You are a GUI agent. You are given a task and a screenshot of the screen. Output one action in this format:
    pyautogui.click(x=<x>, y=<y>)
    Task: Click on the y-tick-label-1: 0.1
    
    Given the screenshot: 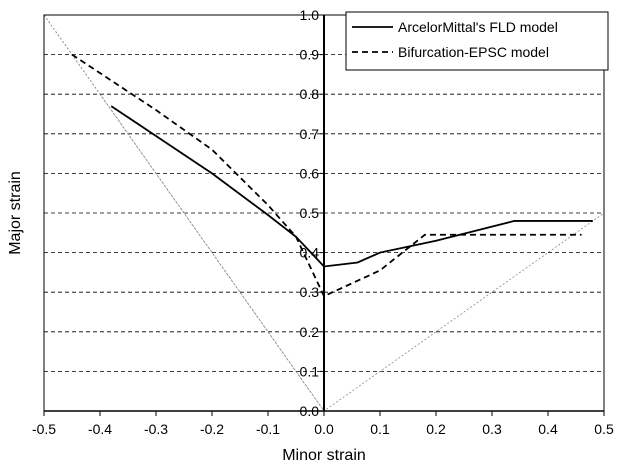 What is the action you would take?
    pyautogui.click(x=310, y=371)
    